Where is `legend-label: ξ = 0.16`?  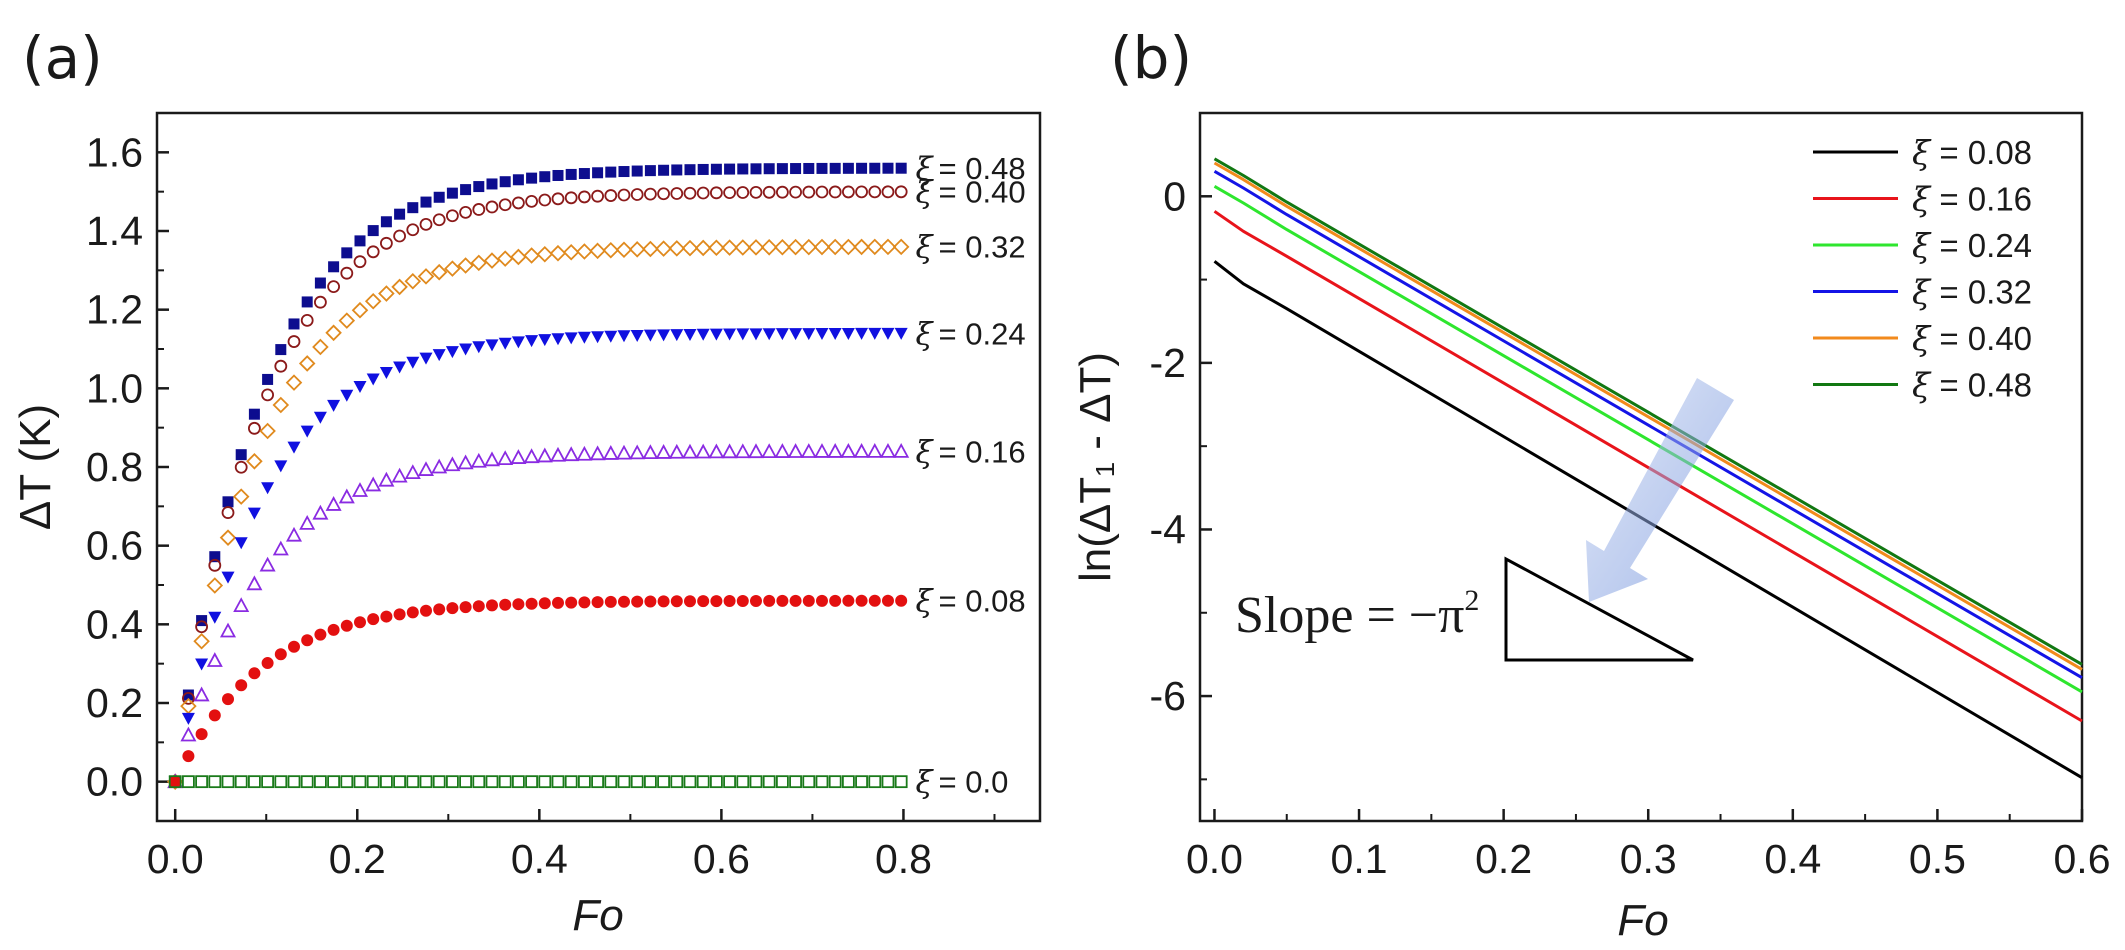 legend-label: ξ = 0.16 is located at coordinates (1972, 199).